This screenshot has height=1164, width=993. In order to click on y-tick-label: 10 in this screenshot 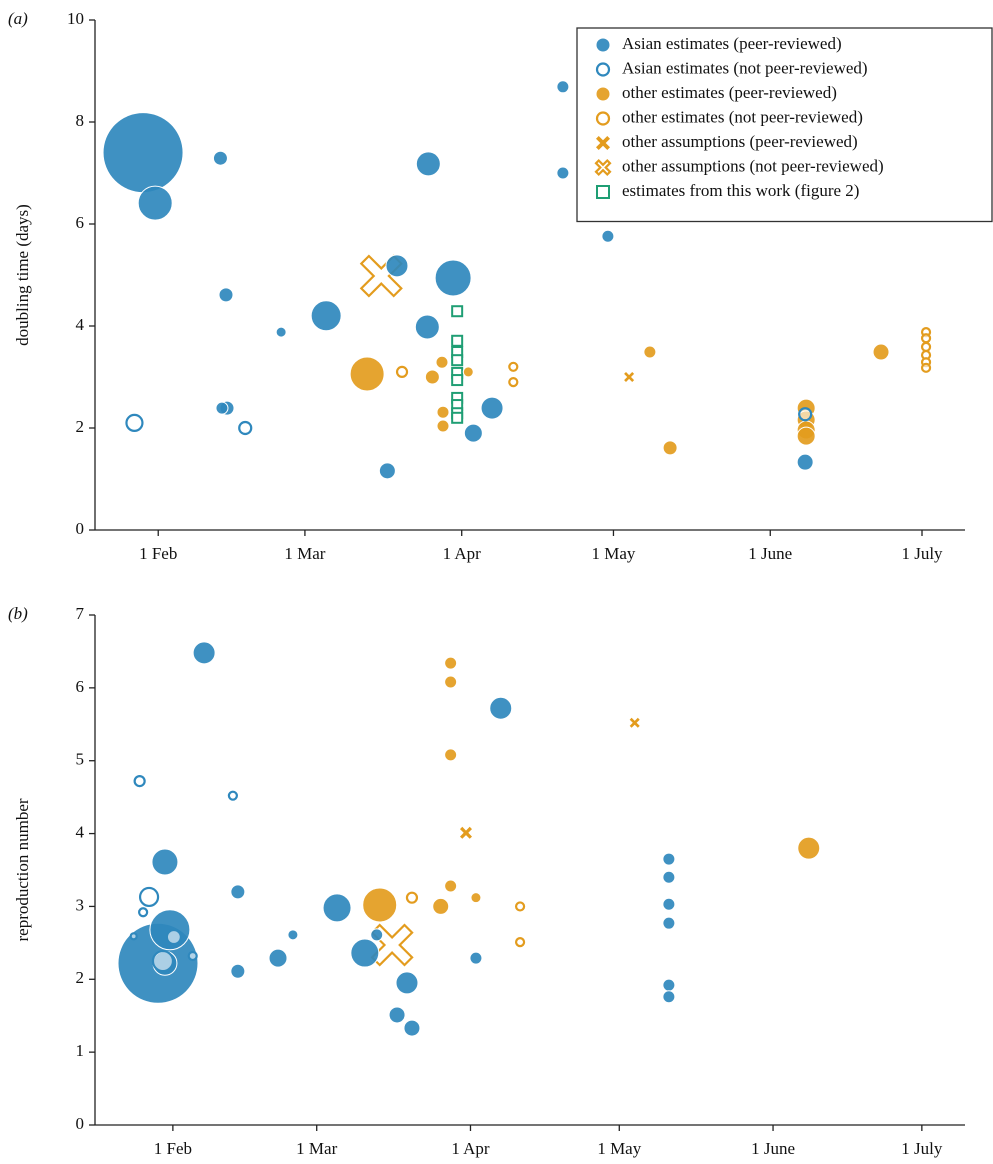, I will do `click(75, 18)`.